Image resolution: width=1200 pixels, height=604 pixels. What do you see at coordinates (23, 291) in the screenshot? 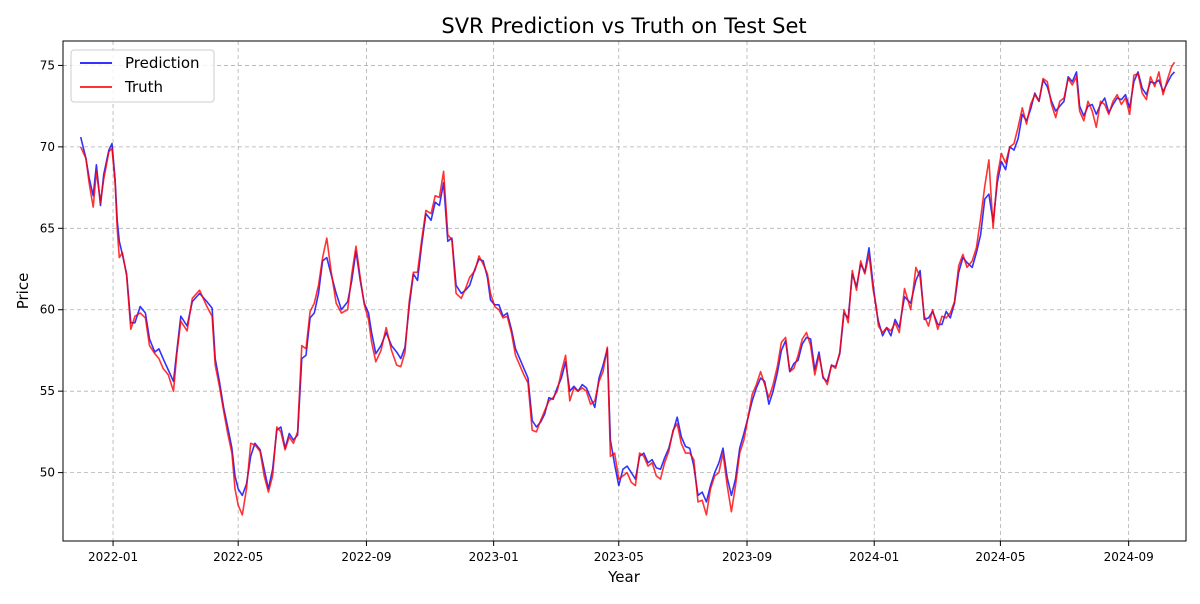
I see `y-axis-label: Price` at bounding box center [23, 291].